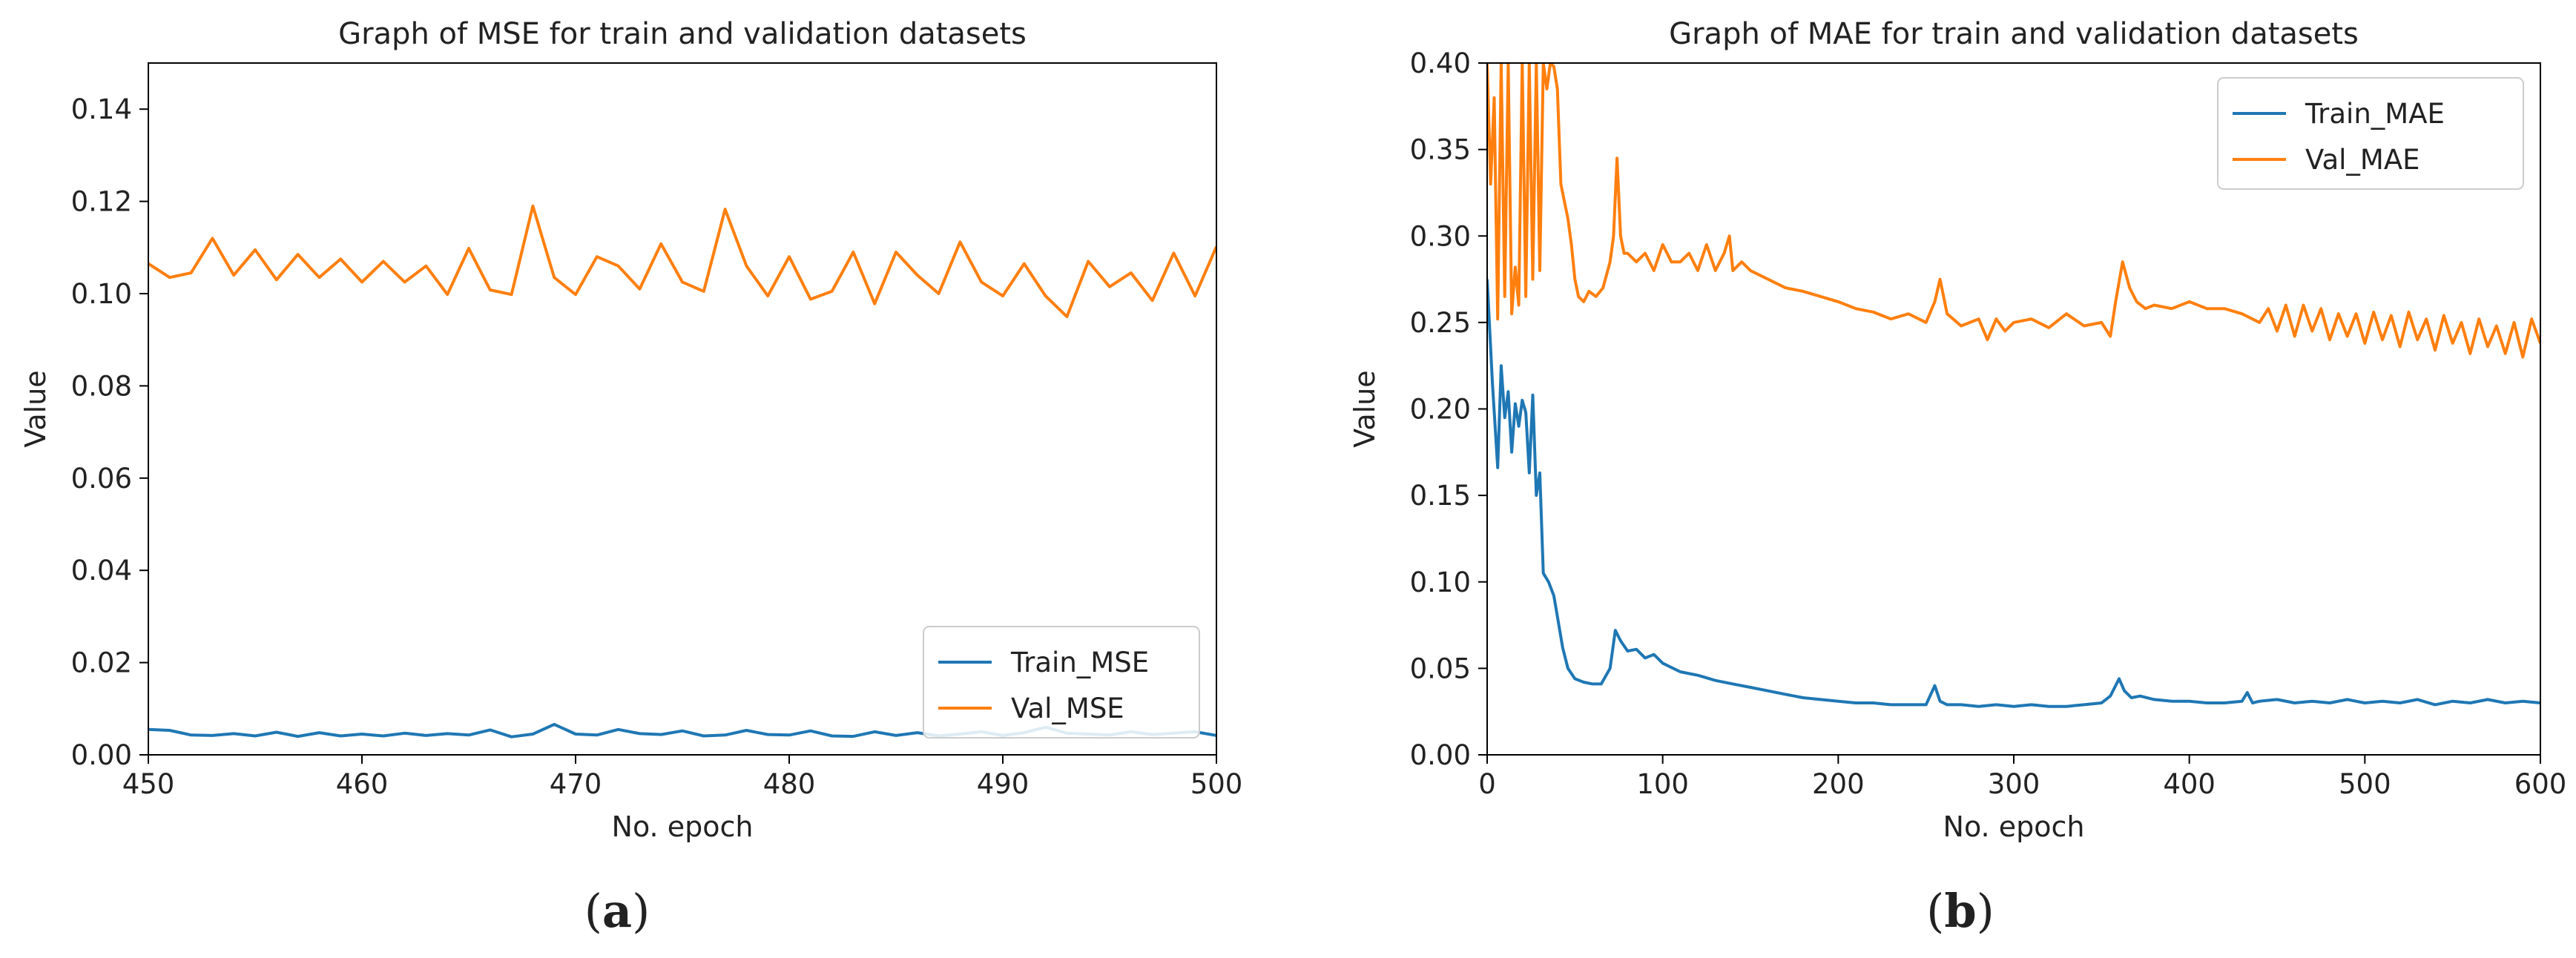 This screenshot has width=2576, height=958. I want to click on caption-letter: b, so click(1960, 911).